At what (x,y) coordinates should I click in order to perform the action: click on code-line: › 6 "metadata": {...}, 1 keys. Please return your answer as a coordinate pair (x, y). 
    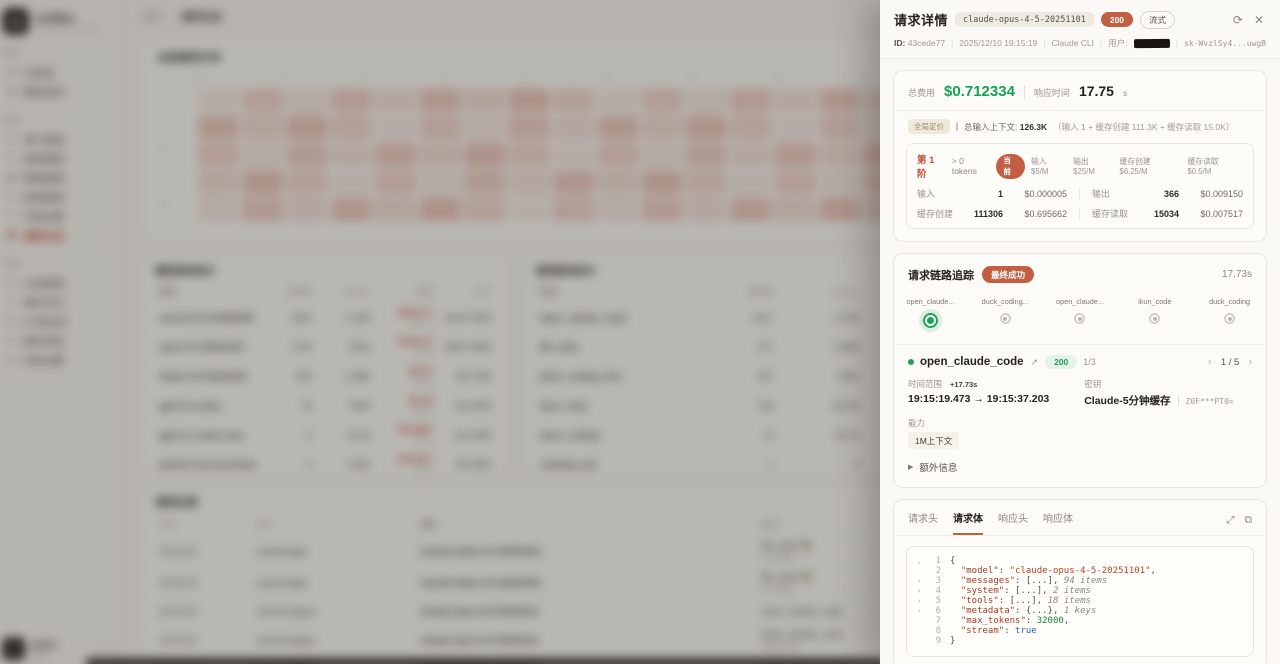
    Looking at the image, I should click on (1080, 611).